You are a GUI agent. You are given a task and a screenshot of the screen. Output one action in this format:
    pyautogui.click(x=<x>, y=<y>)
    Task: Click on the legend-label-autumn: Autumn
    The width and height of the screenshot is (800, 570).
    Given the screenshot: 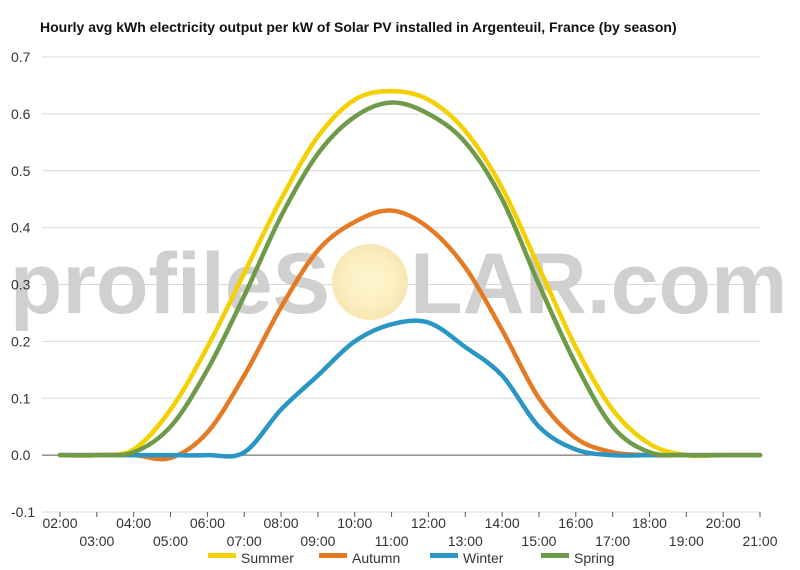 What is the action you would take?
    pyautogui.click(x=376, y=558)
    